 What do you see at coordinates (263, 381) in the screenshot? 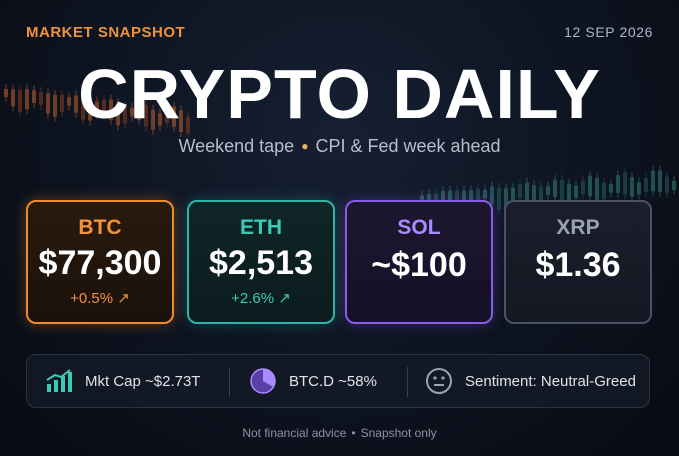
I see `pie-chart-icon` at bounding box center [263, 381].